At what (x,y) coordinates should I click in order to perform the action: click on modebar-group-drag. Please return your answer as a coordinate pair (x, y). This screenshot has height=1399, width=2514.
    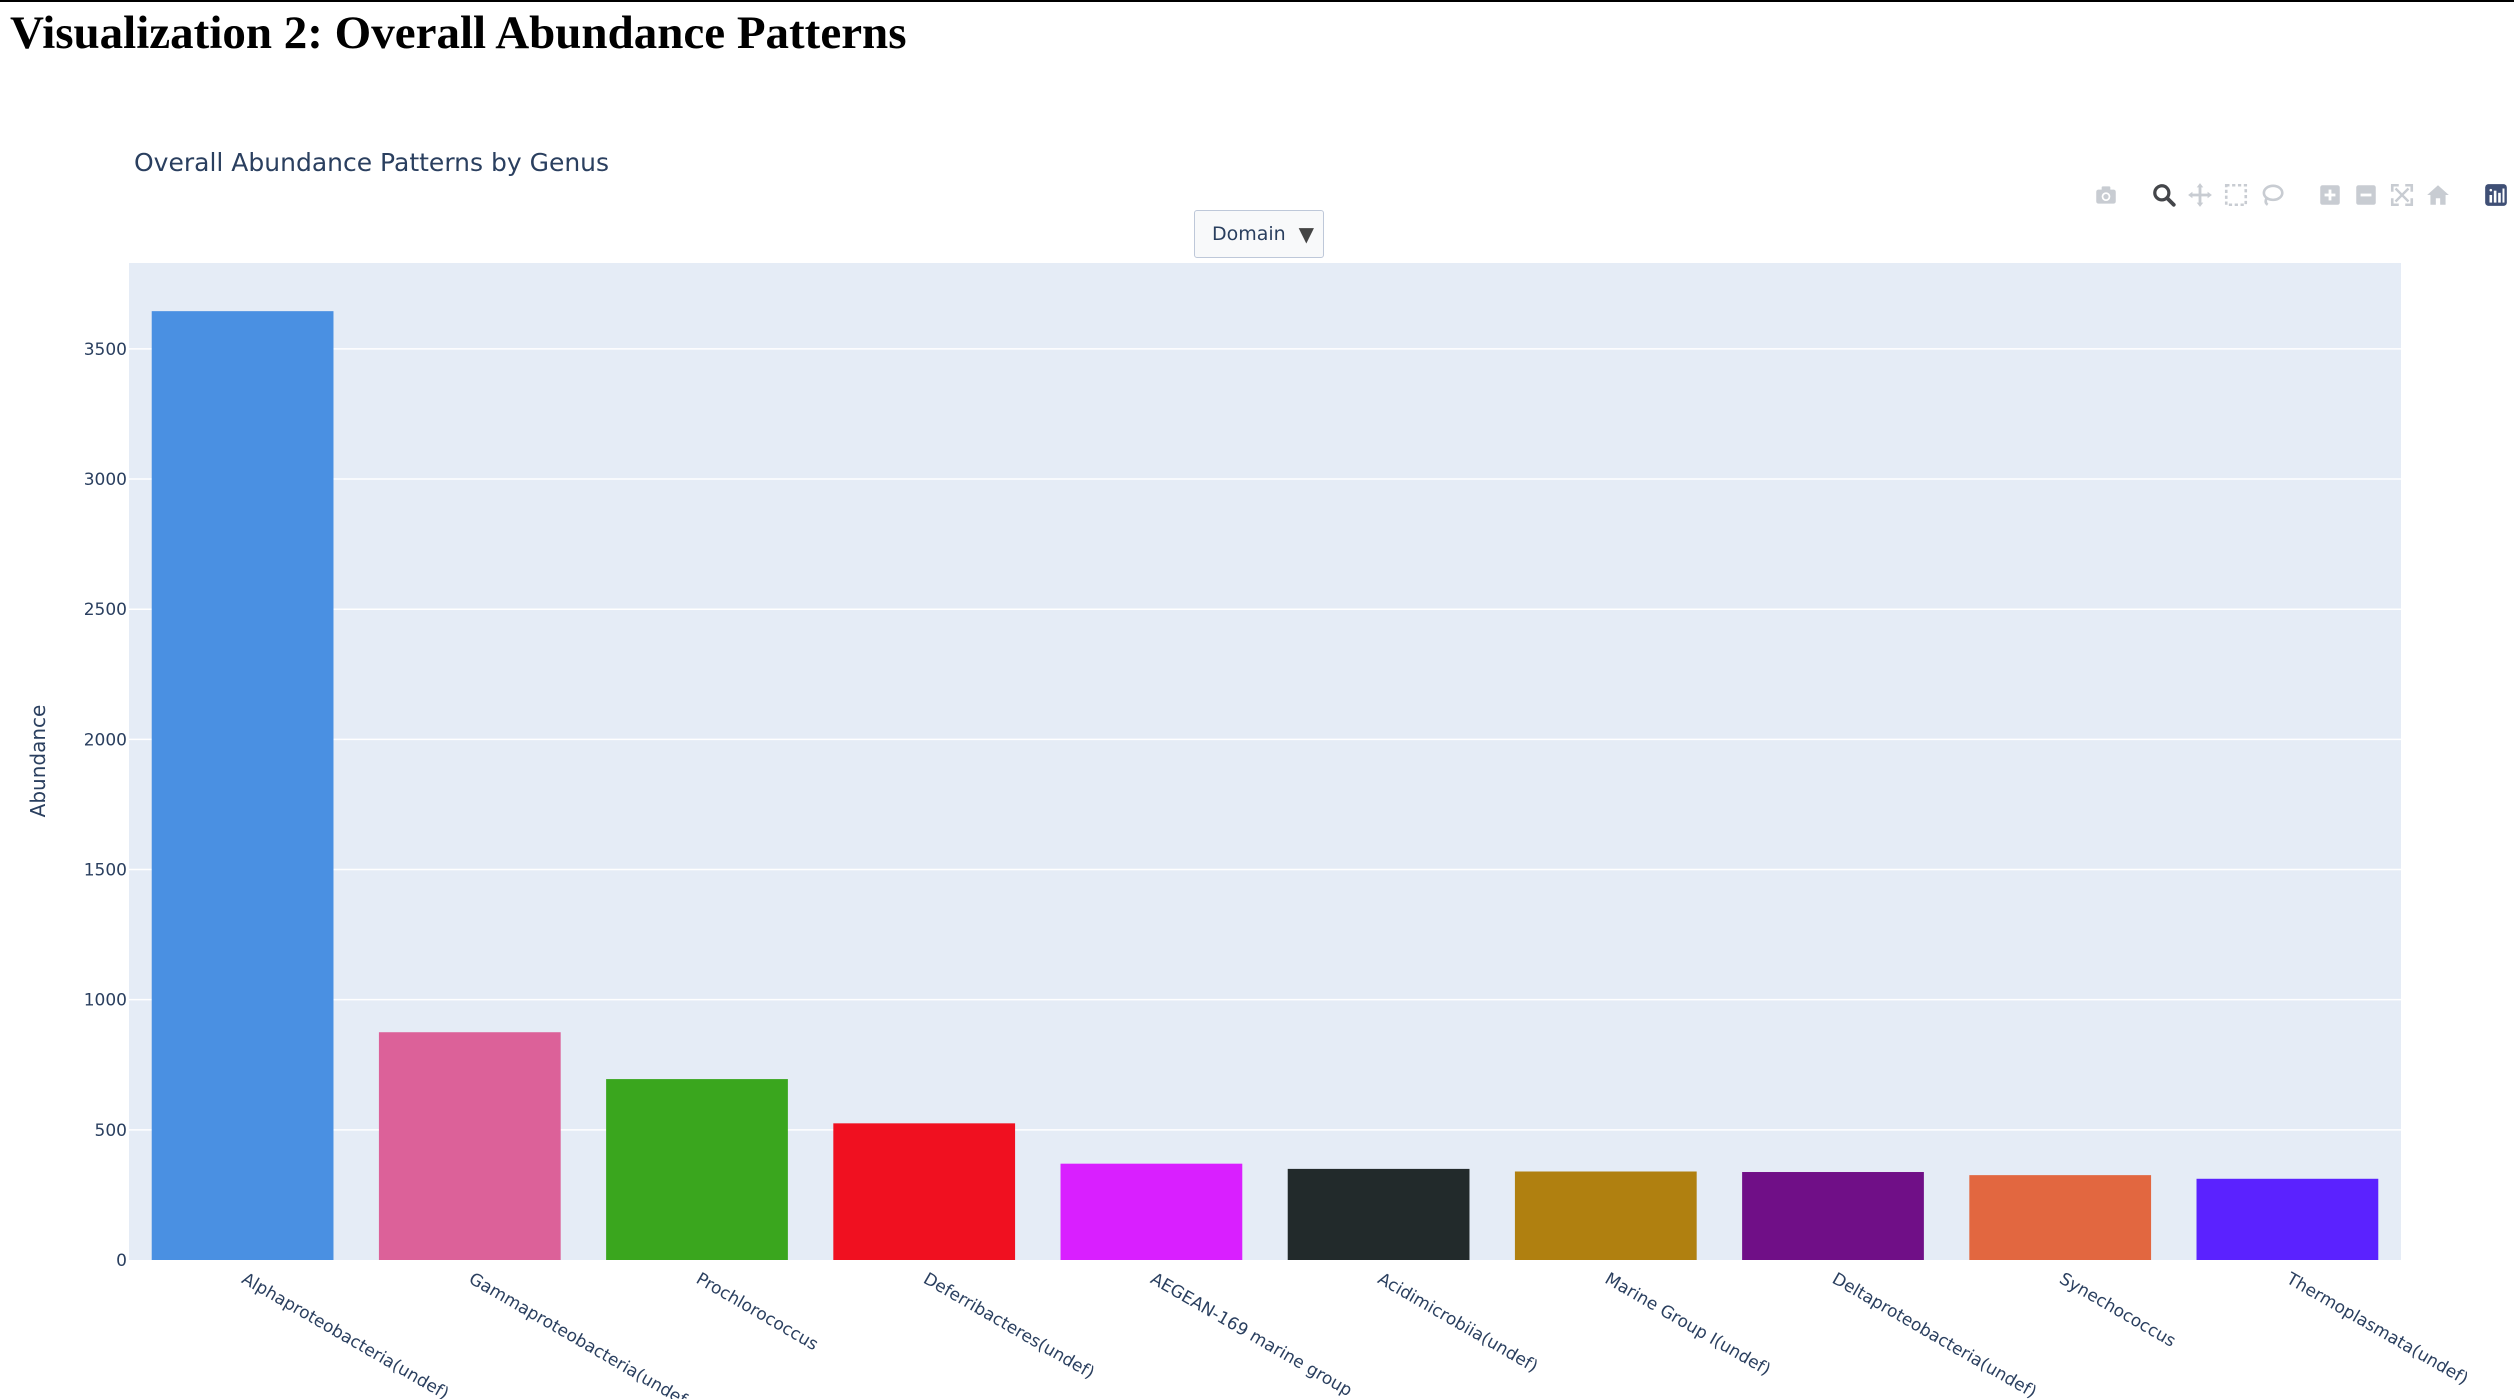
    Looking at the image, I should click on (2218, 195).